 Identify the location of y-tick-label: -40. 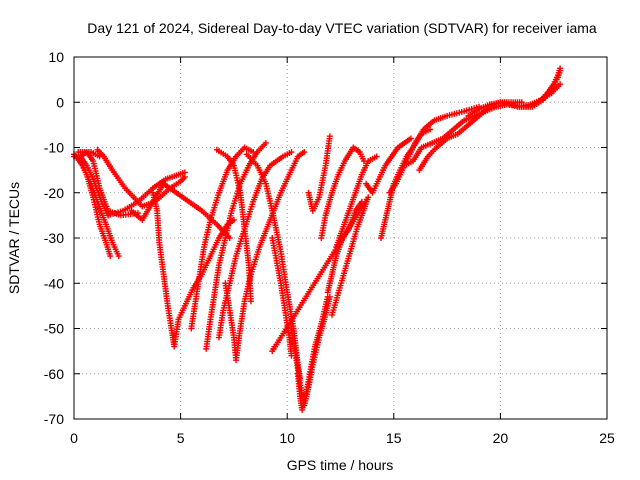
(54, 283).